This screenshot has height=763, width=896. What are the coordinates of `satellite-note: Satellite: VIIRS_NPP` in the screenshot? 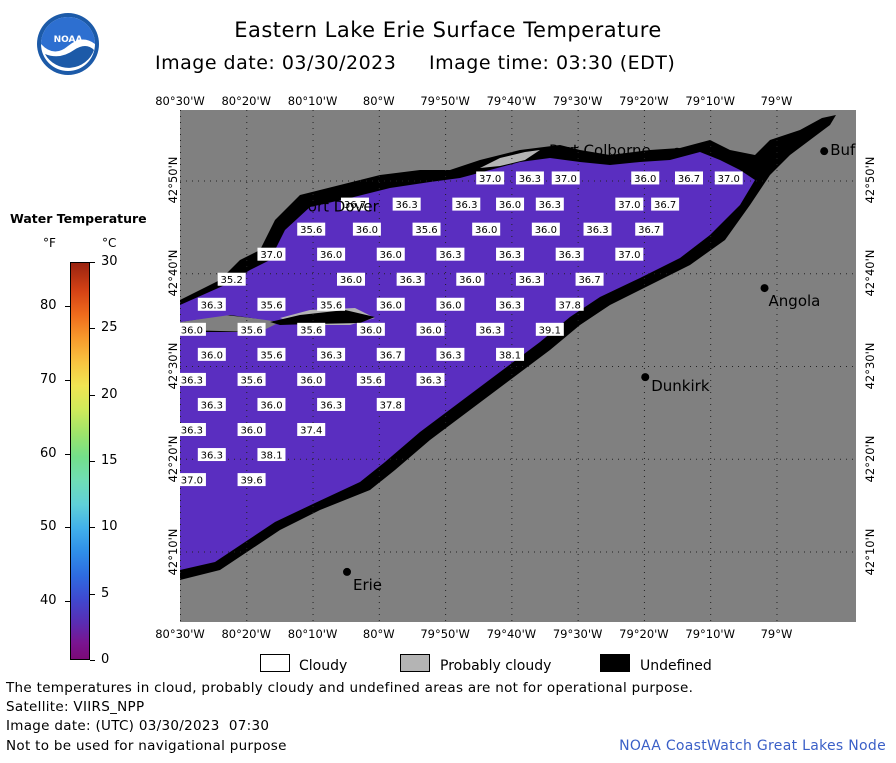 It's located at (75, 707).